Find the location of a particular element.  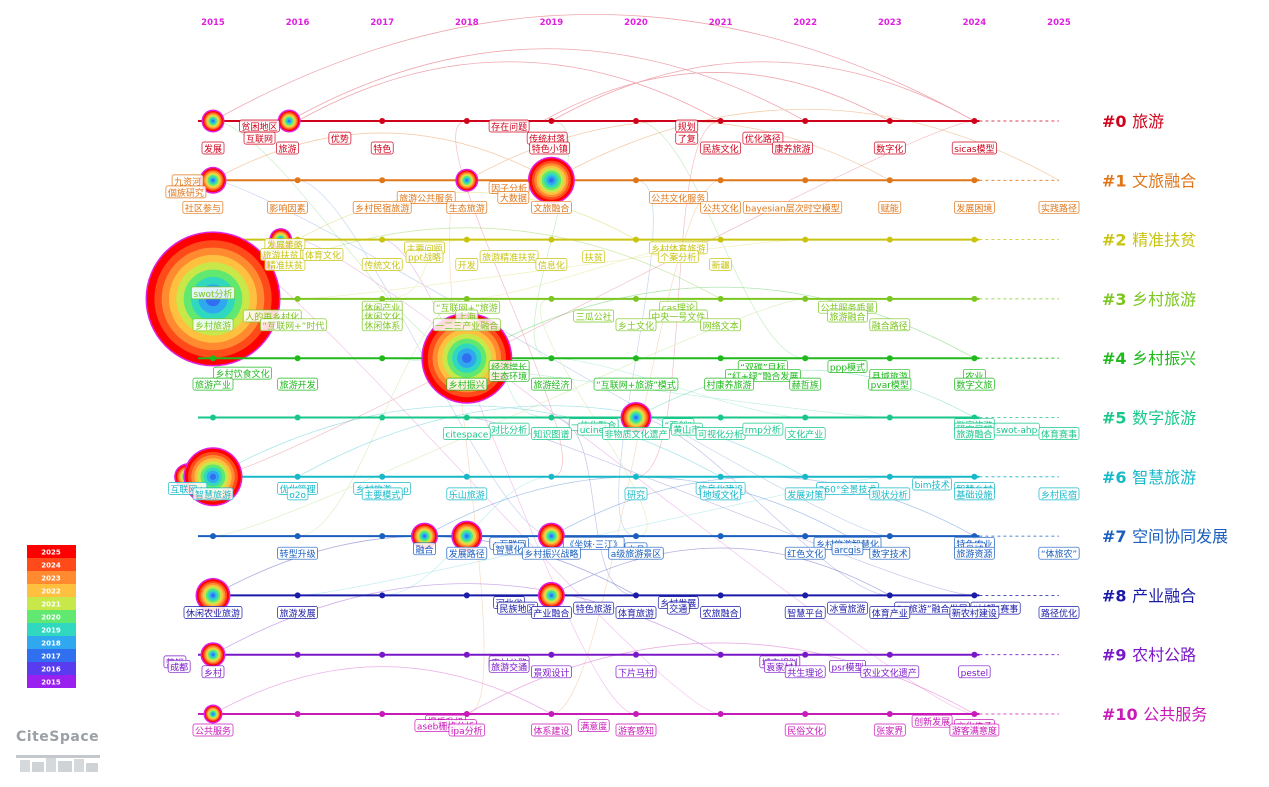

keyword-label: 发展路径 is located at coordinates (467, 554).